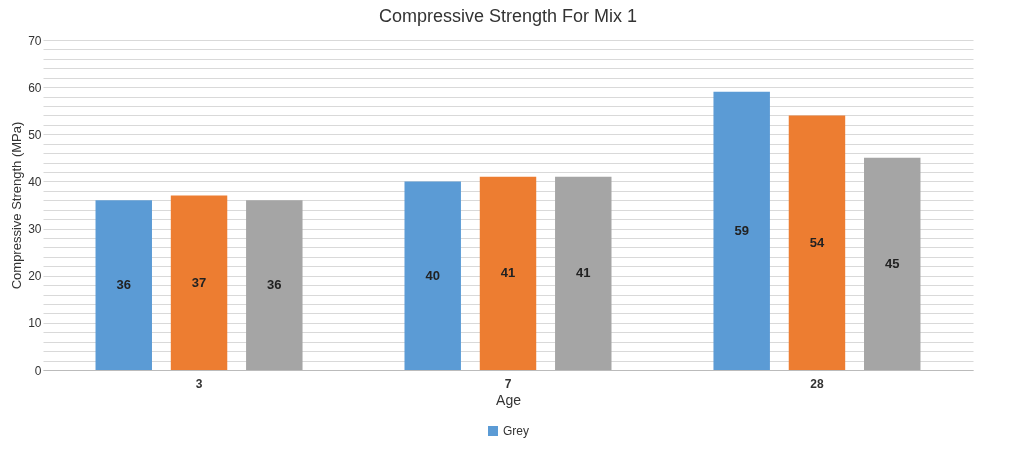  What do you see at coordinates (35, 323) in the screenshot?
I see `y-tick-label: 10` at bounding box center [35, 323].